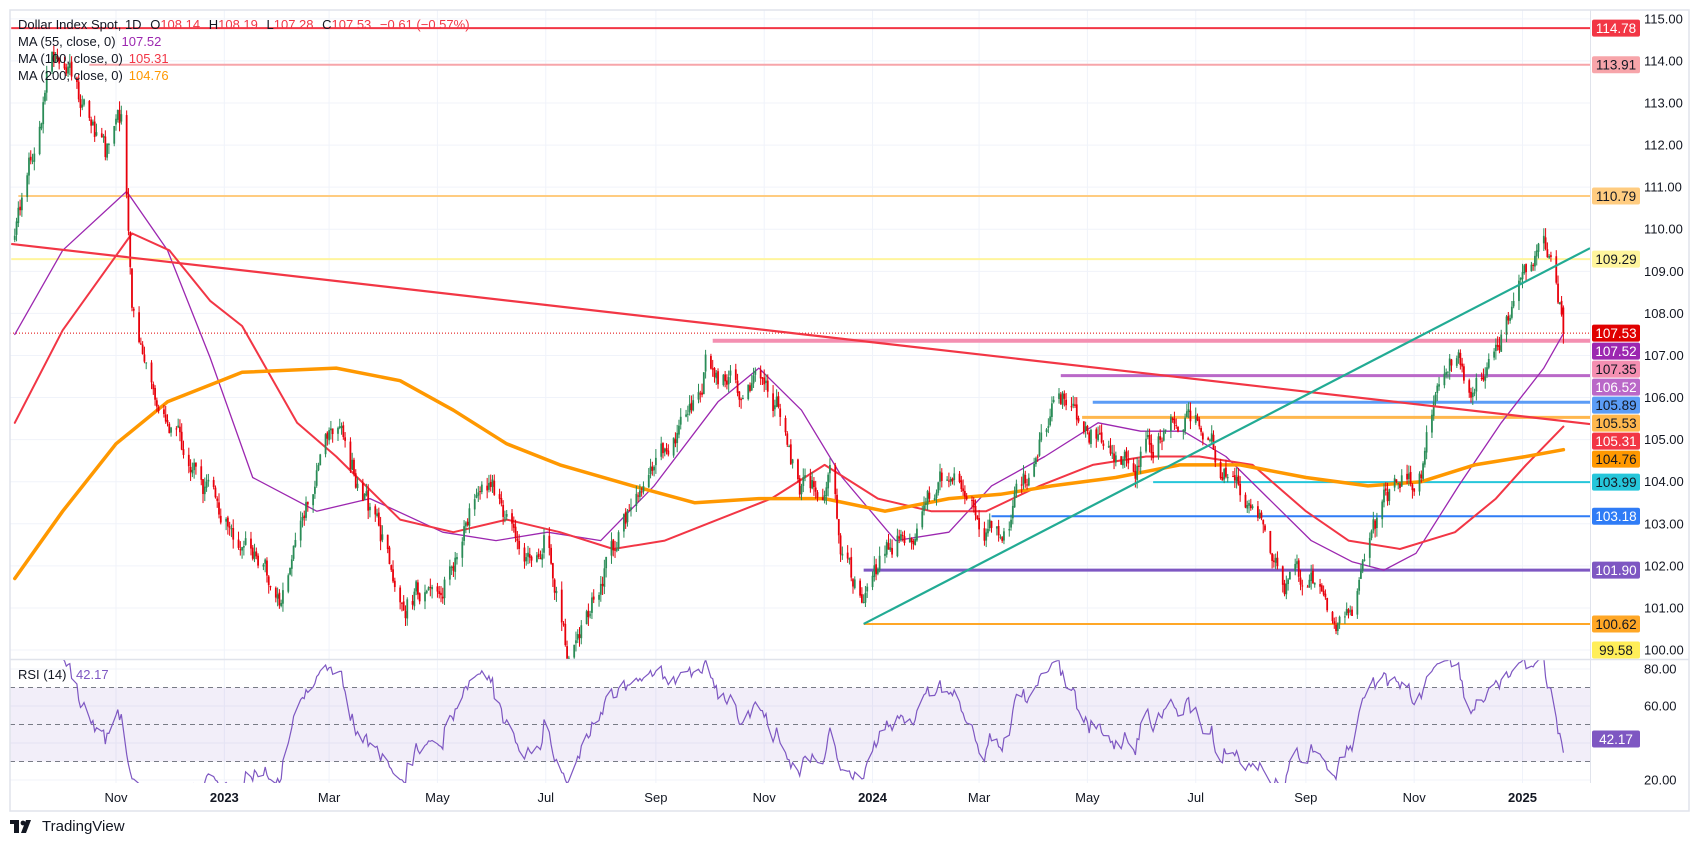  What do you see at coordinates (244, 41) in the screenshot?
I see `legend-ma-55: MA (55, close, 0) 107.52` at bounding box center [244, 41].